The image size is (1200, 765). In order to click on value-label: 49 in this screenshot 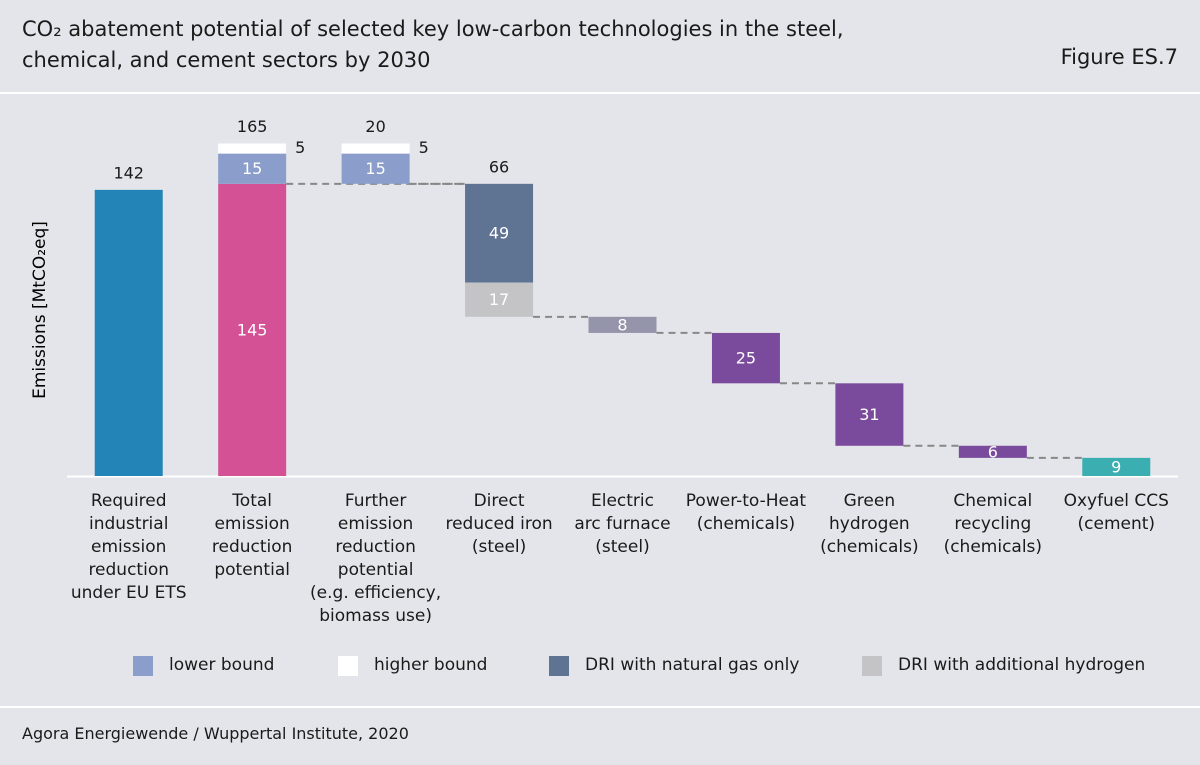, I will do `click(499, 233)`.